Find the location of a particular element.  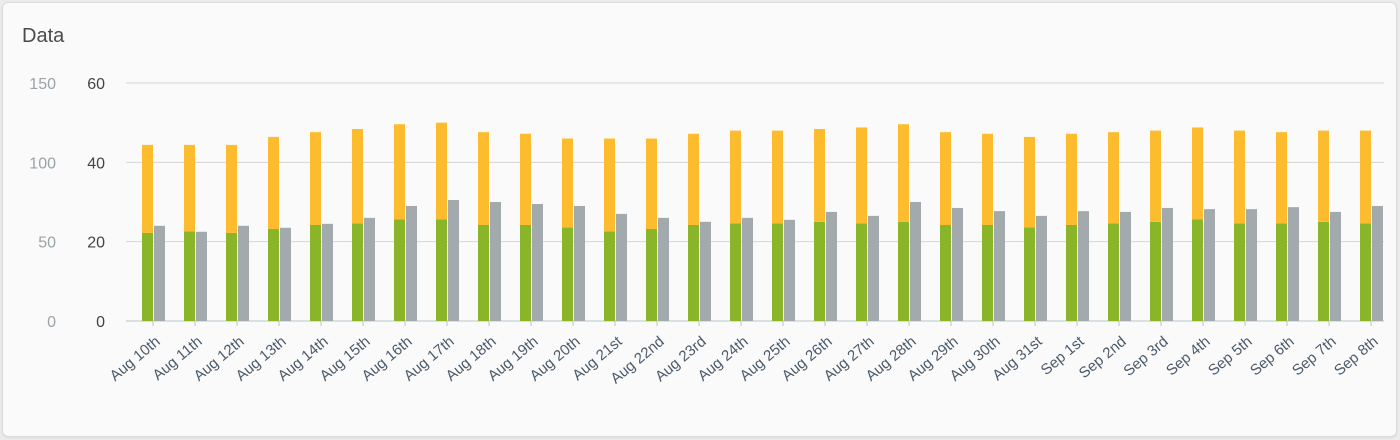

x-tick-label: Sep 6th is located at coordinates (1272, 356).